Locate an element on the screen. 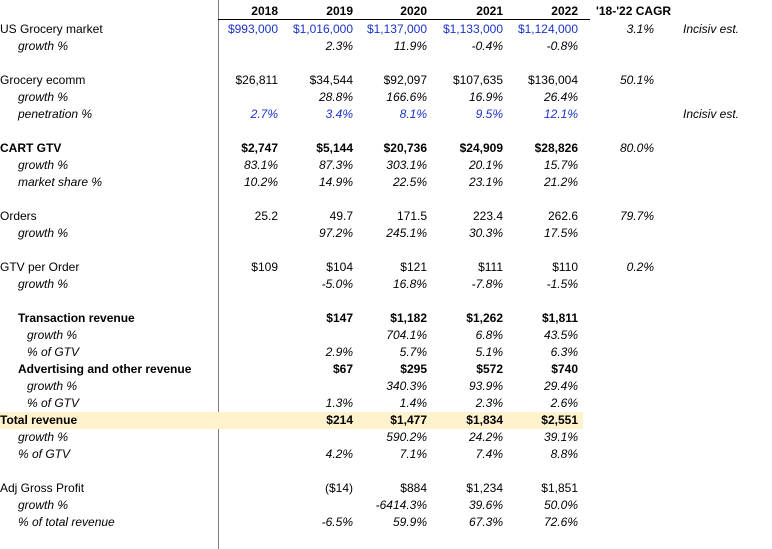 The width and height of the screenshot is (772, 549). cell: -0.4% is located at coordinates (487, 46).